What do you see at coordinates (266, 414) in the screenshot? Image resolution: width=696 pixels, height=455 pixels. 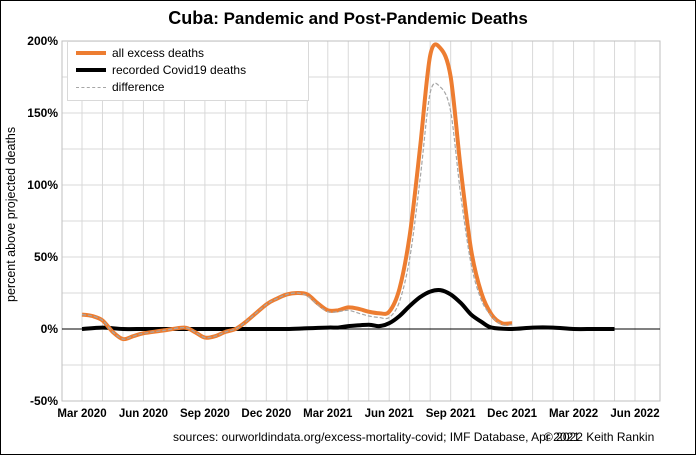 I see `x-tick-label: Dec 2020` at bounding box center [266, 414].